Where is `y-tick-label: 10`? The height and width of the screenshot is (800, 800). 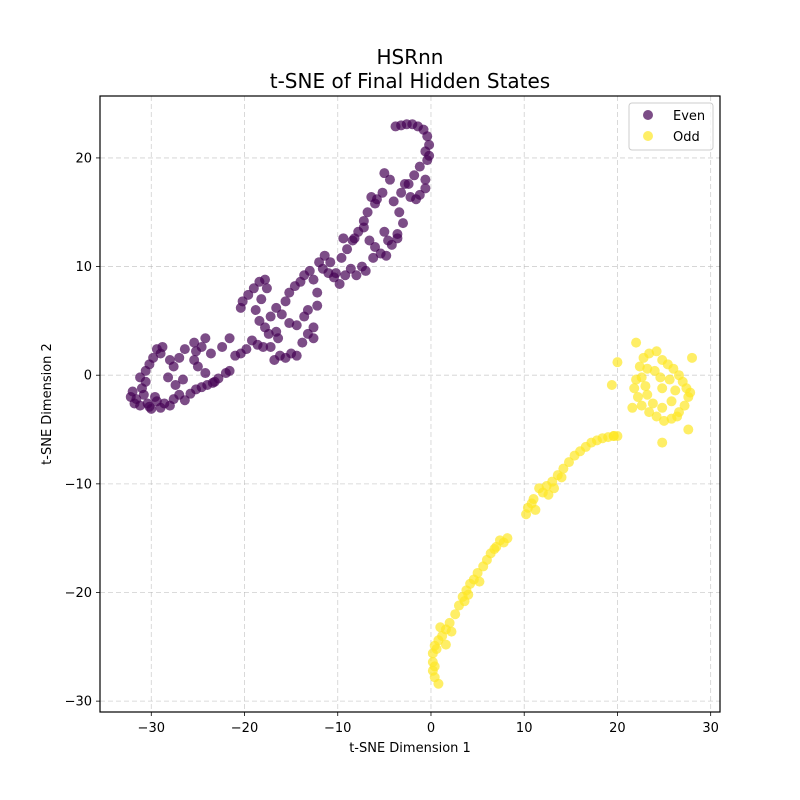
y-tick-label: 10 is located at coordinates (83, 267).